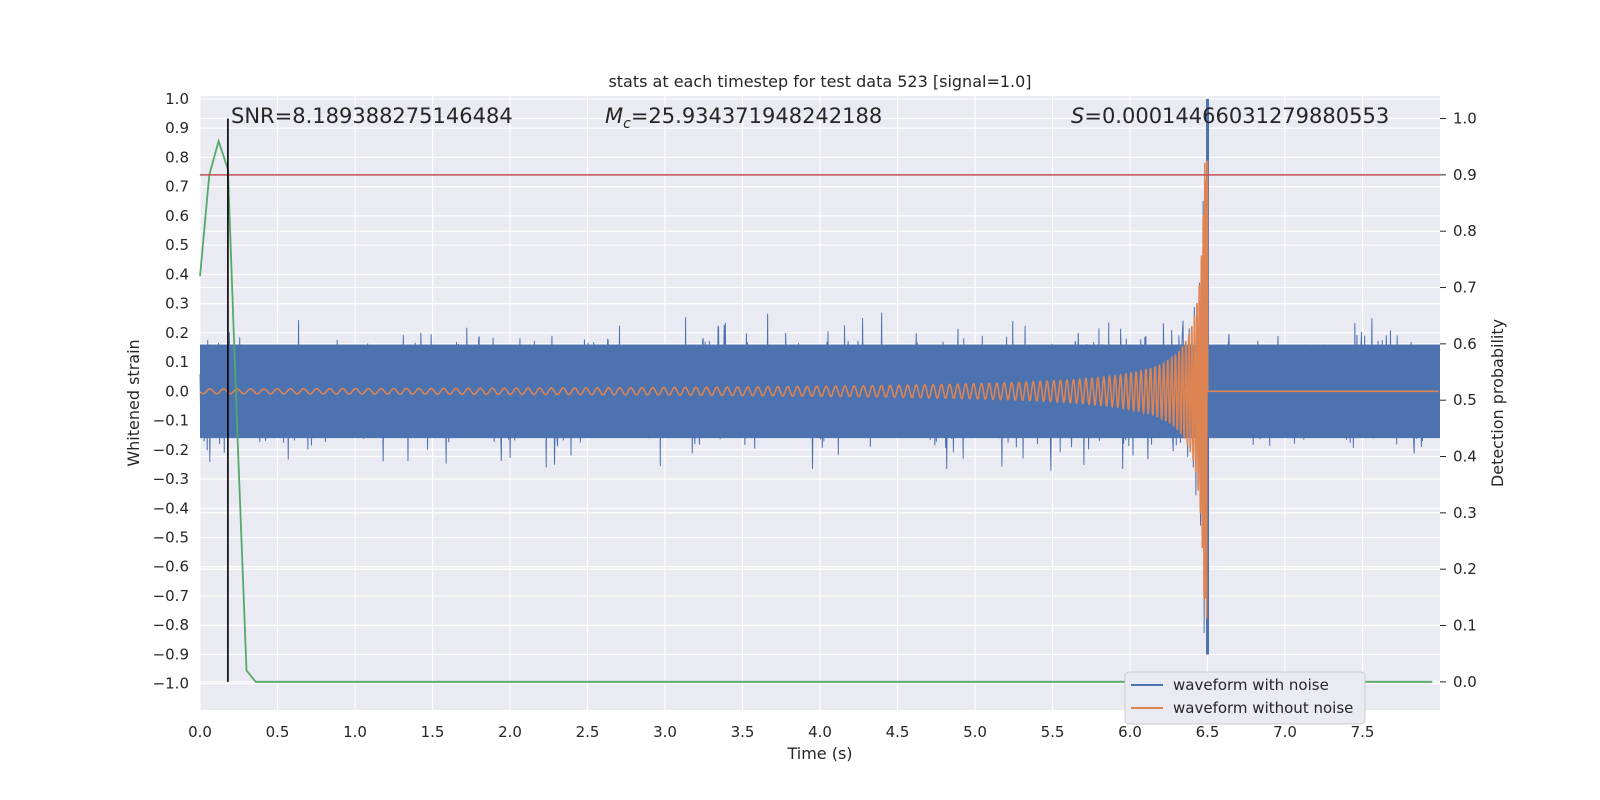  I want to click on x-tick-label: 4.0, so click(820, 732).